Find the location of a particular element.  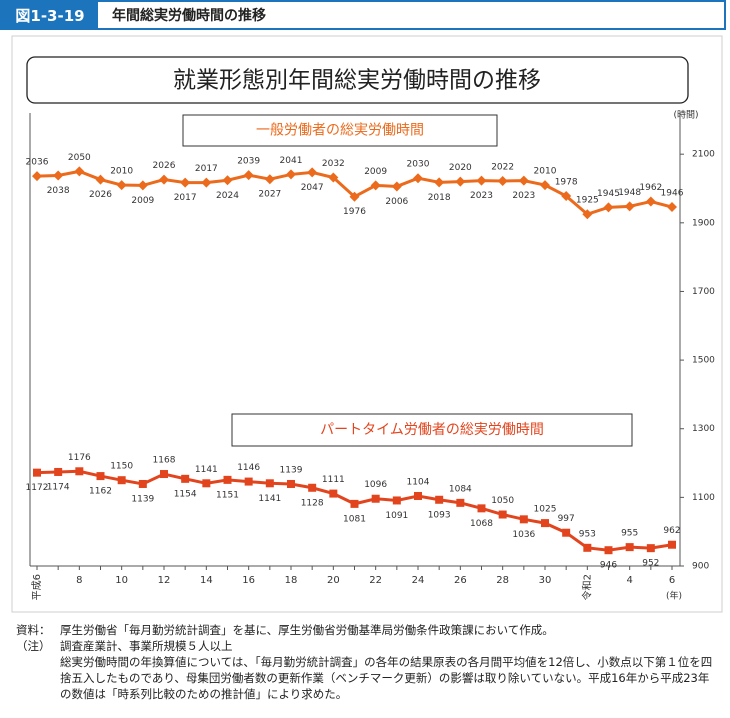

value-label: 1154 is located at coordinates (185, 494).